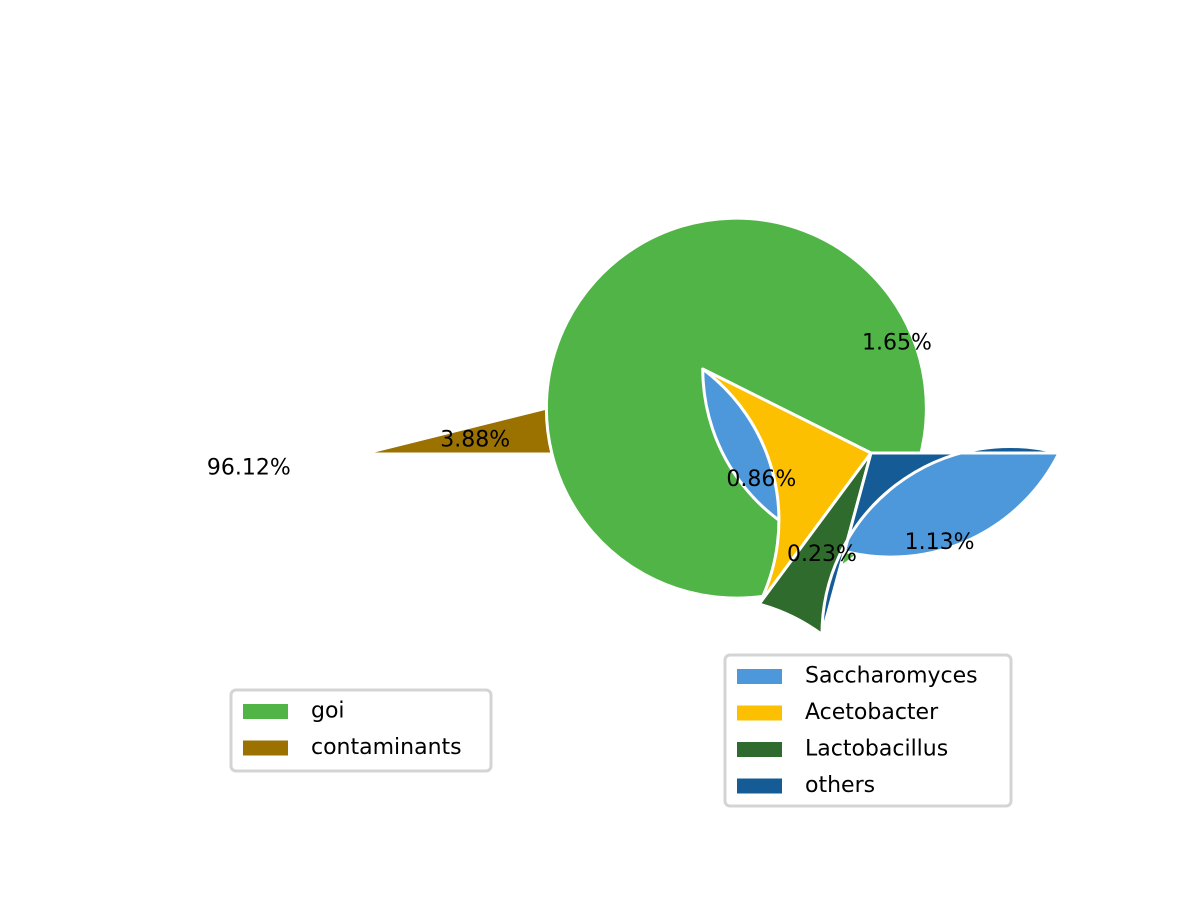 This screenshot has height=900, width=1200. I want to click on legend-swatch-saccharomyces, so click(759, 676).